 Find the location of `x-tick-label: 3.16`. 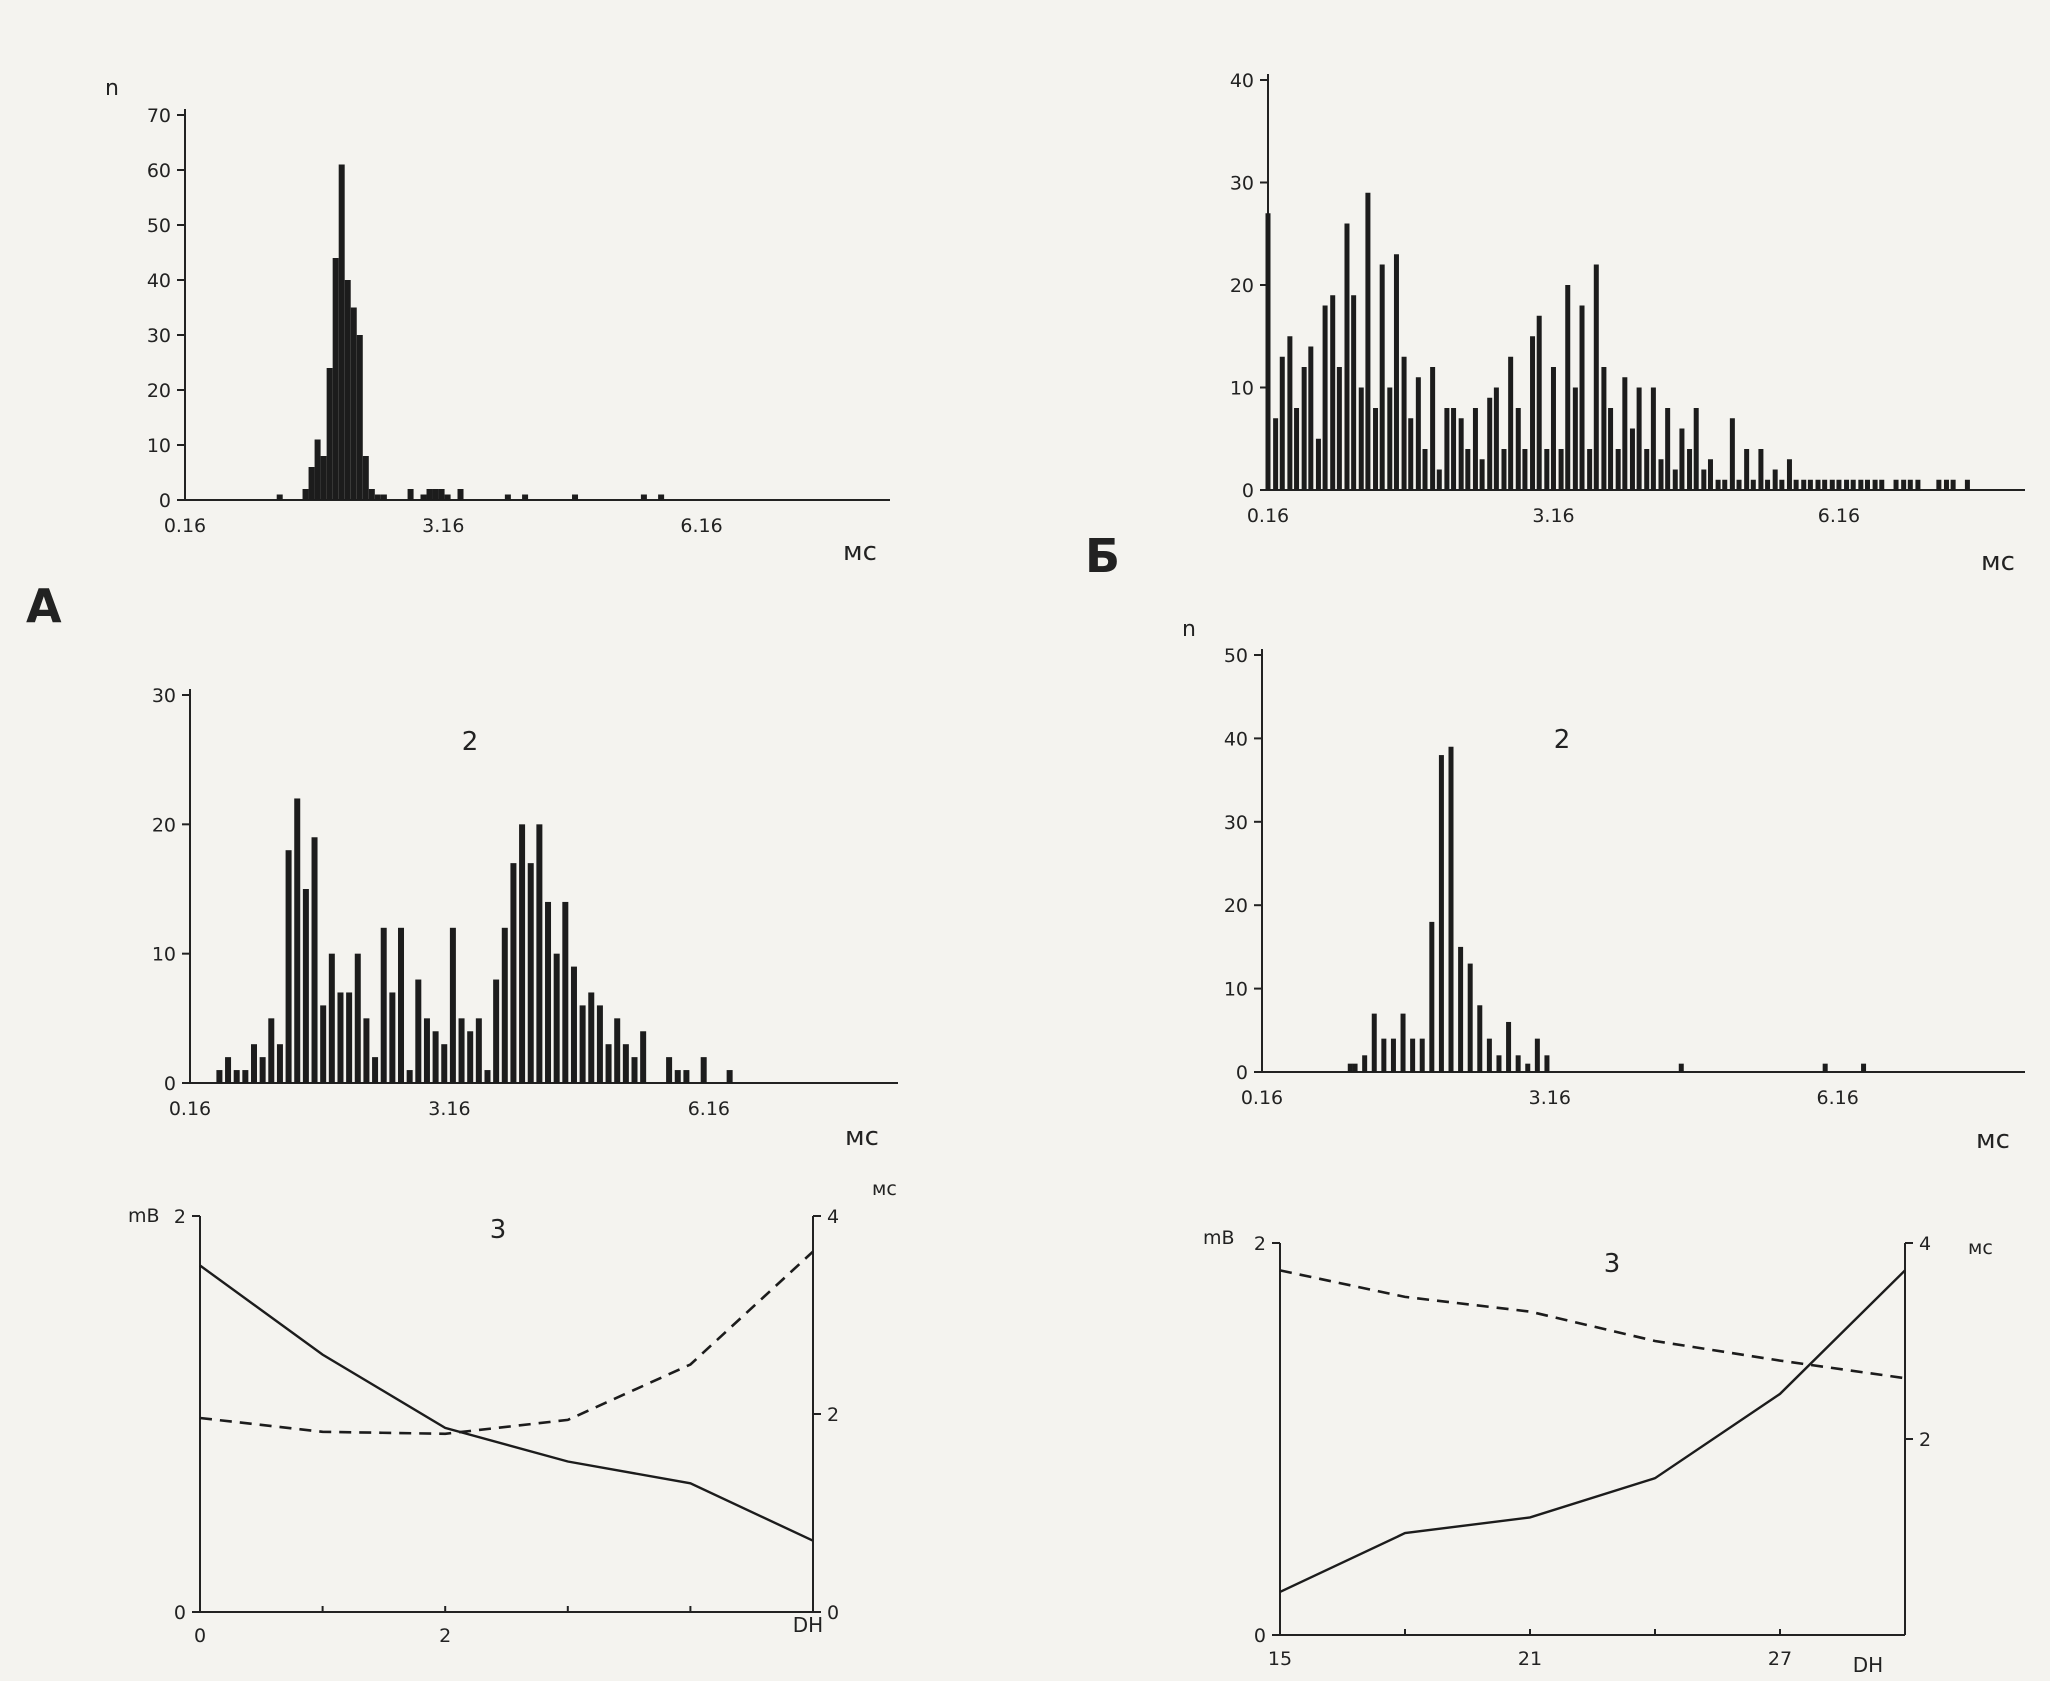

x-tick-label: 3.16 is located at coordinates (1553, 516).